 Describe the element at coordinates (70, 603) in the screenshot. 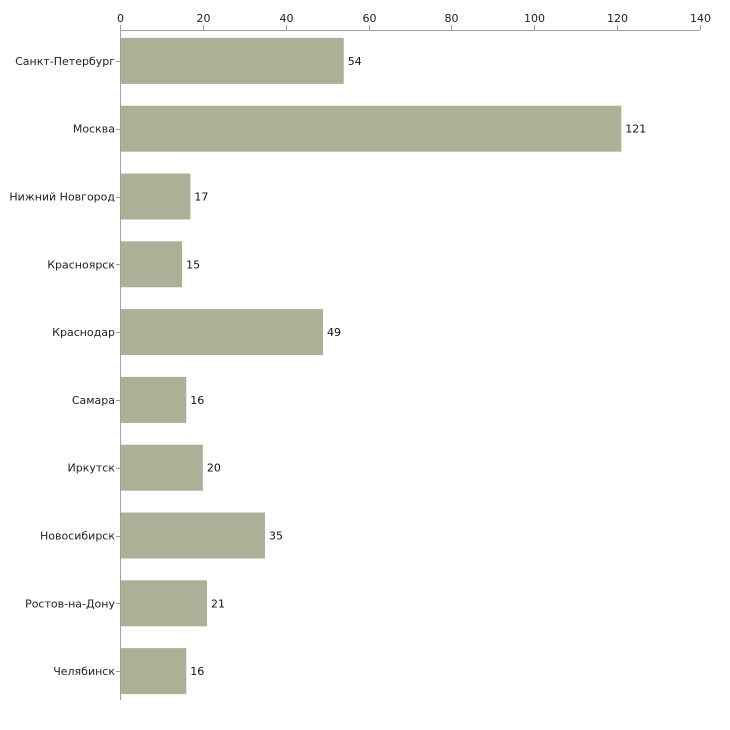

I see `category-label: Ростов-на-Дону` at that location.